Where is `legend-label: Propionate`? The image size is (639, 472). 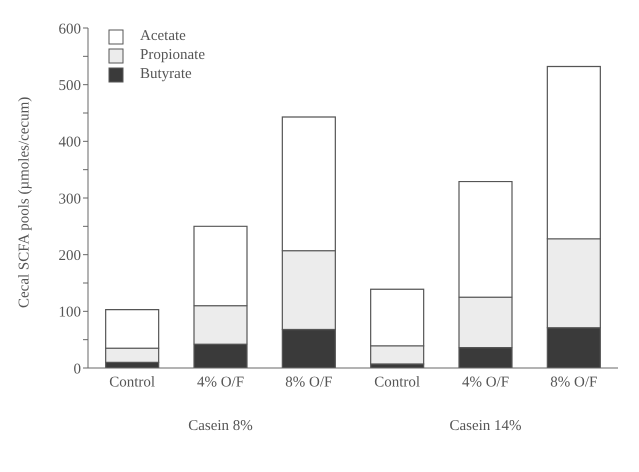
legend-label: Propionate is located at coordinates (172, 55).